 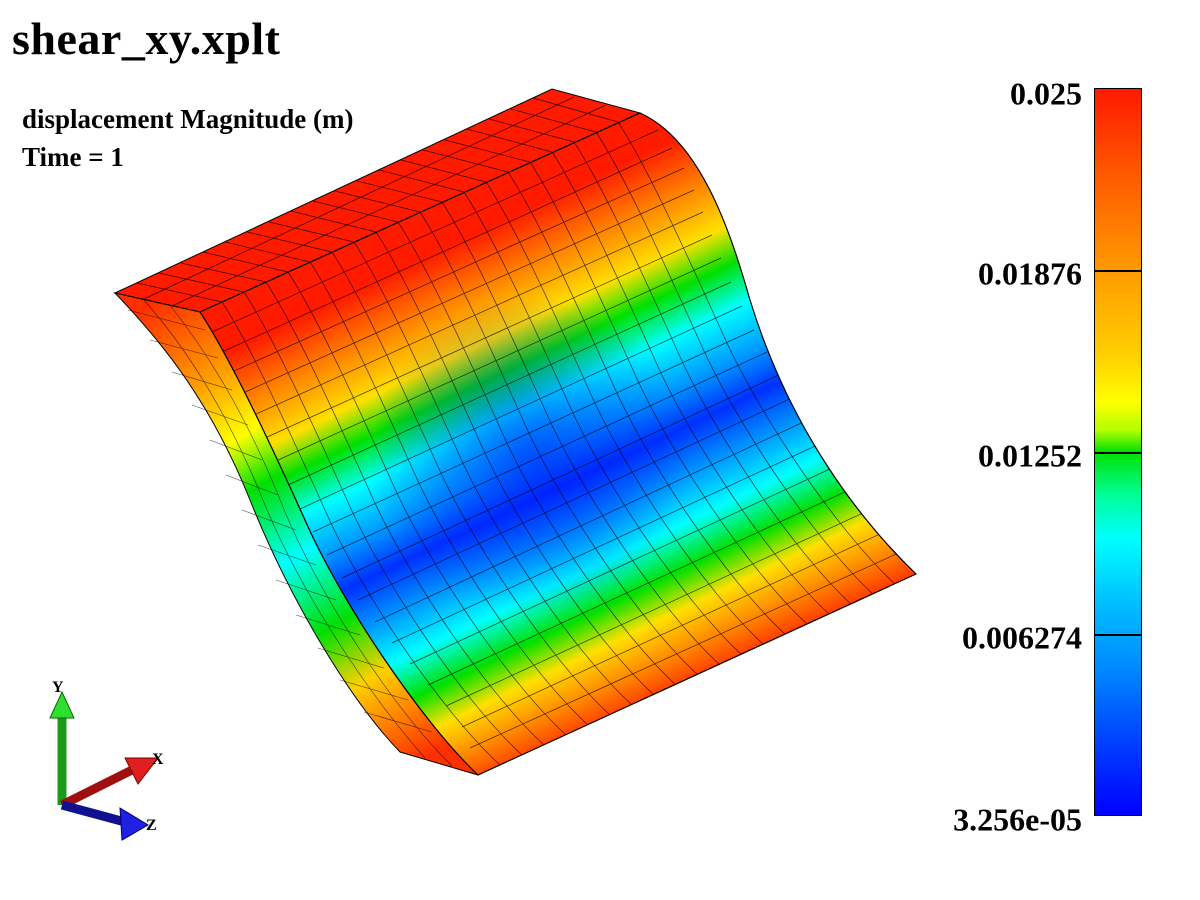 I want to click on colorbar-label-min: 3.256e-05, so click(x=1017, y=819).